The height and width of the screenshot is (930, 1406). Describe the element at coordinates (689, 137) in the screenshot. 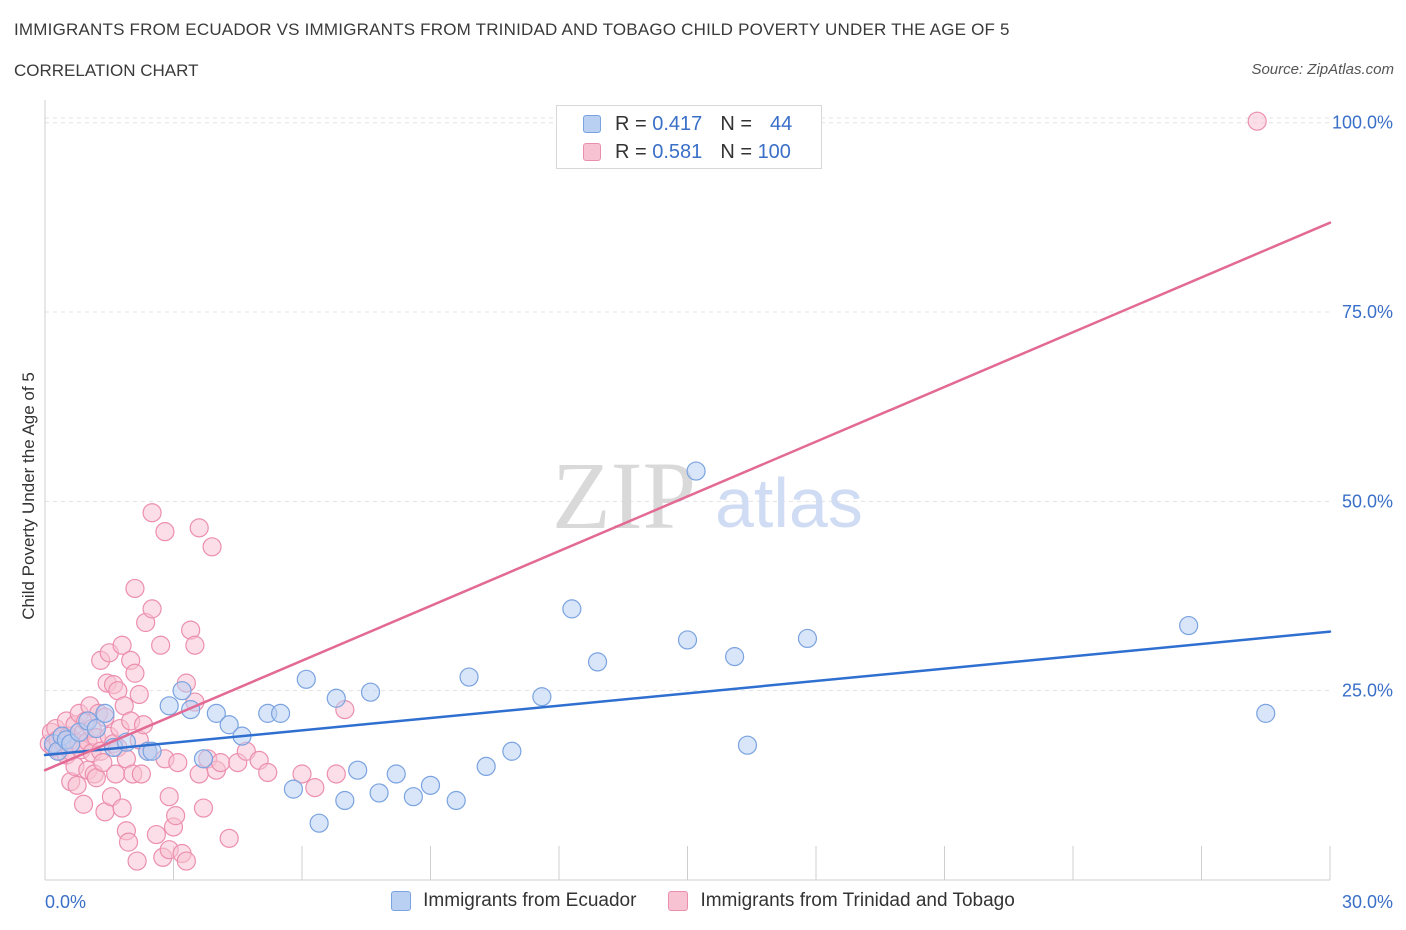

I see `stats-legend: R = 0.417 N = 44 R = 0.581 N = 100` at that location.